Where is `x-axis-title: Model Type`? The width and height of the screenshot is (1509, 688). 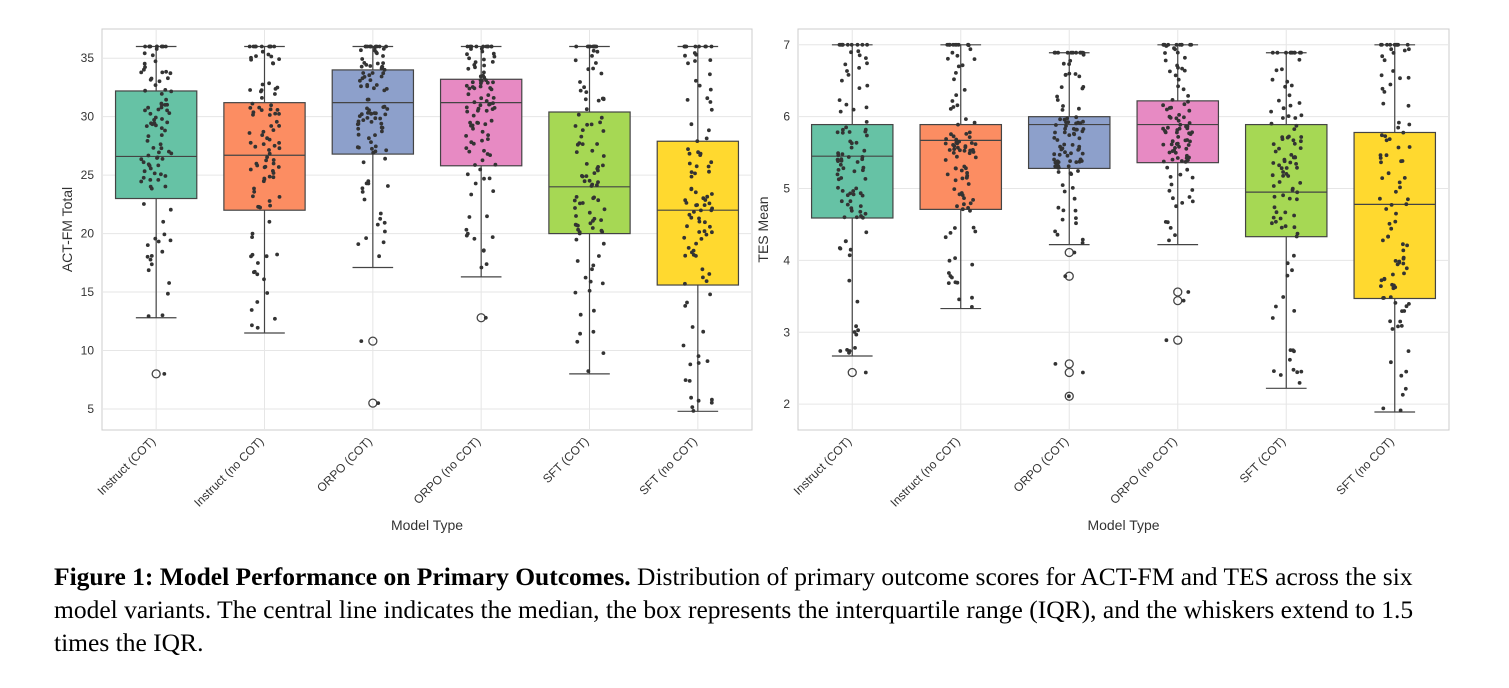 x-axis-title: Model Type is located at coordinates (427, 525).